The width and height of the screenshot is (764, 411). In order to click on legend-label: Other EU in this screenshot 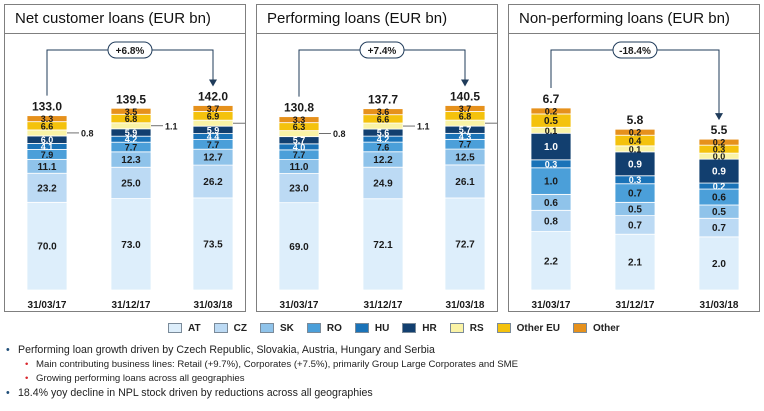, I will do `click(538, 328)`.